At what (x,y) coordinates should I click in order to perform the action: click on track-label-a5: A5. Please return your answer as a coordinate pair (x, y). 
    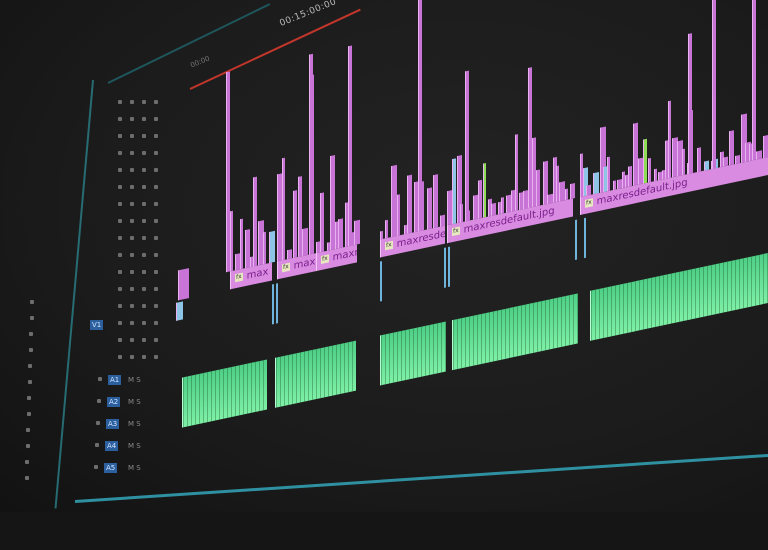
    Looking at the image, I should click on (111, 468).